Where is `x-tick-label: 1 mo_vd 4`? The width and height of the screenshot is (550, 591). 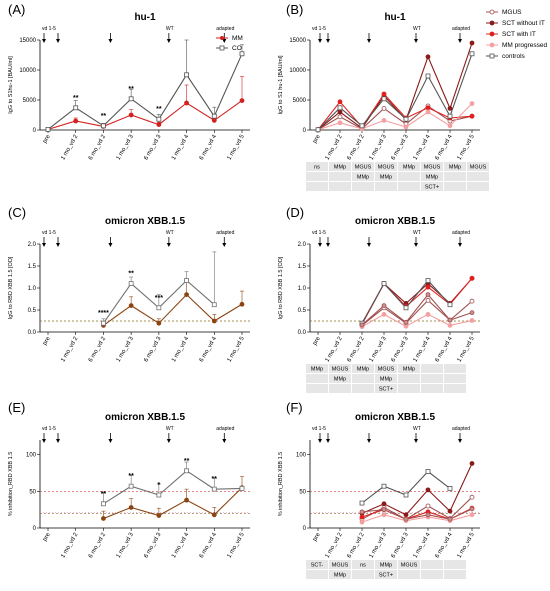
x-tick-label: 1 mo_vd 4 is located at coordinates (181, 349).